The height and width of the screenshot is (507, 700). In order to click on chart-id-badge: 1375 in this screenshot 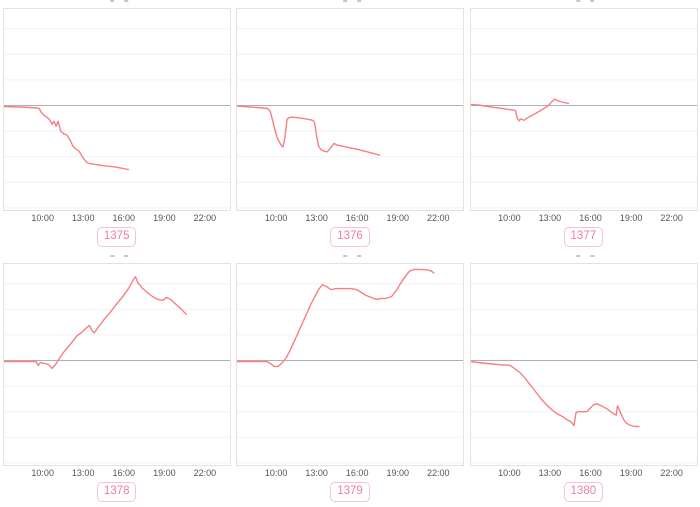, I will do `click(116, 237)`.